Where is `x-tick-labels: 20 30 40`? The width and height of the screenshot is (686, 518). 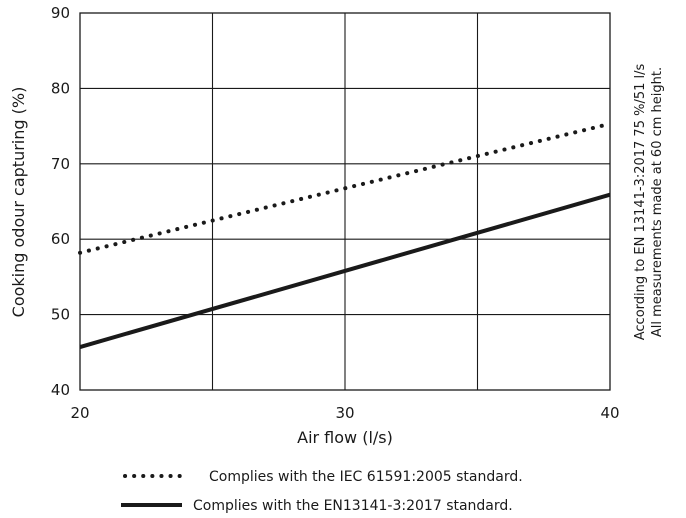
x-tick-labels: 20 30 40 is located at coordinates (344, 413).